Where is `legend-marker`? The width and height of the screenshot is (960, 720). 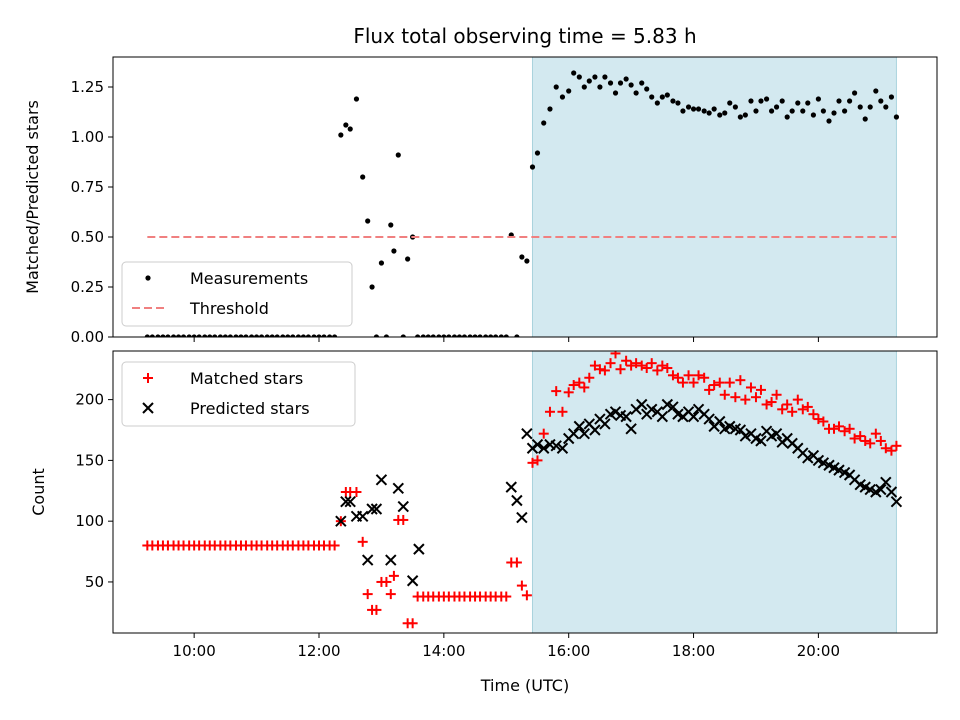 legend-marker is located at coordinates (148, 408).